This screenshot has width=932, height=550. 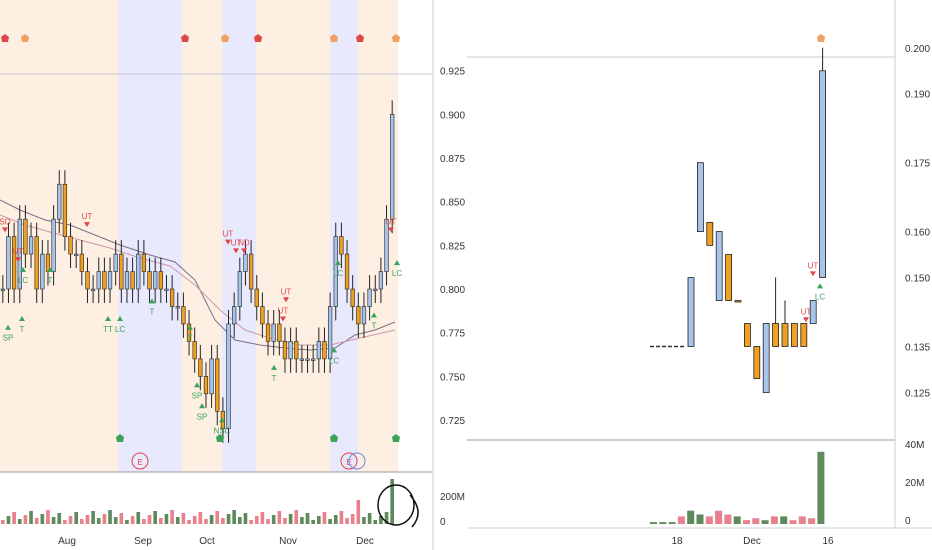 I want to click on left-volume-bars, so click(x=197, y=501).